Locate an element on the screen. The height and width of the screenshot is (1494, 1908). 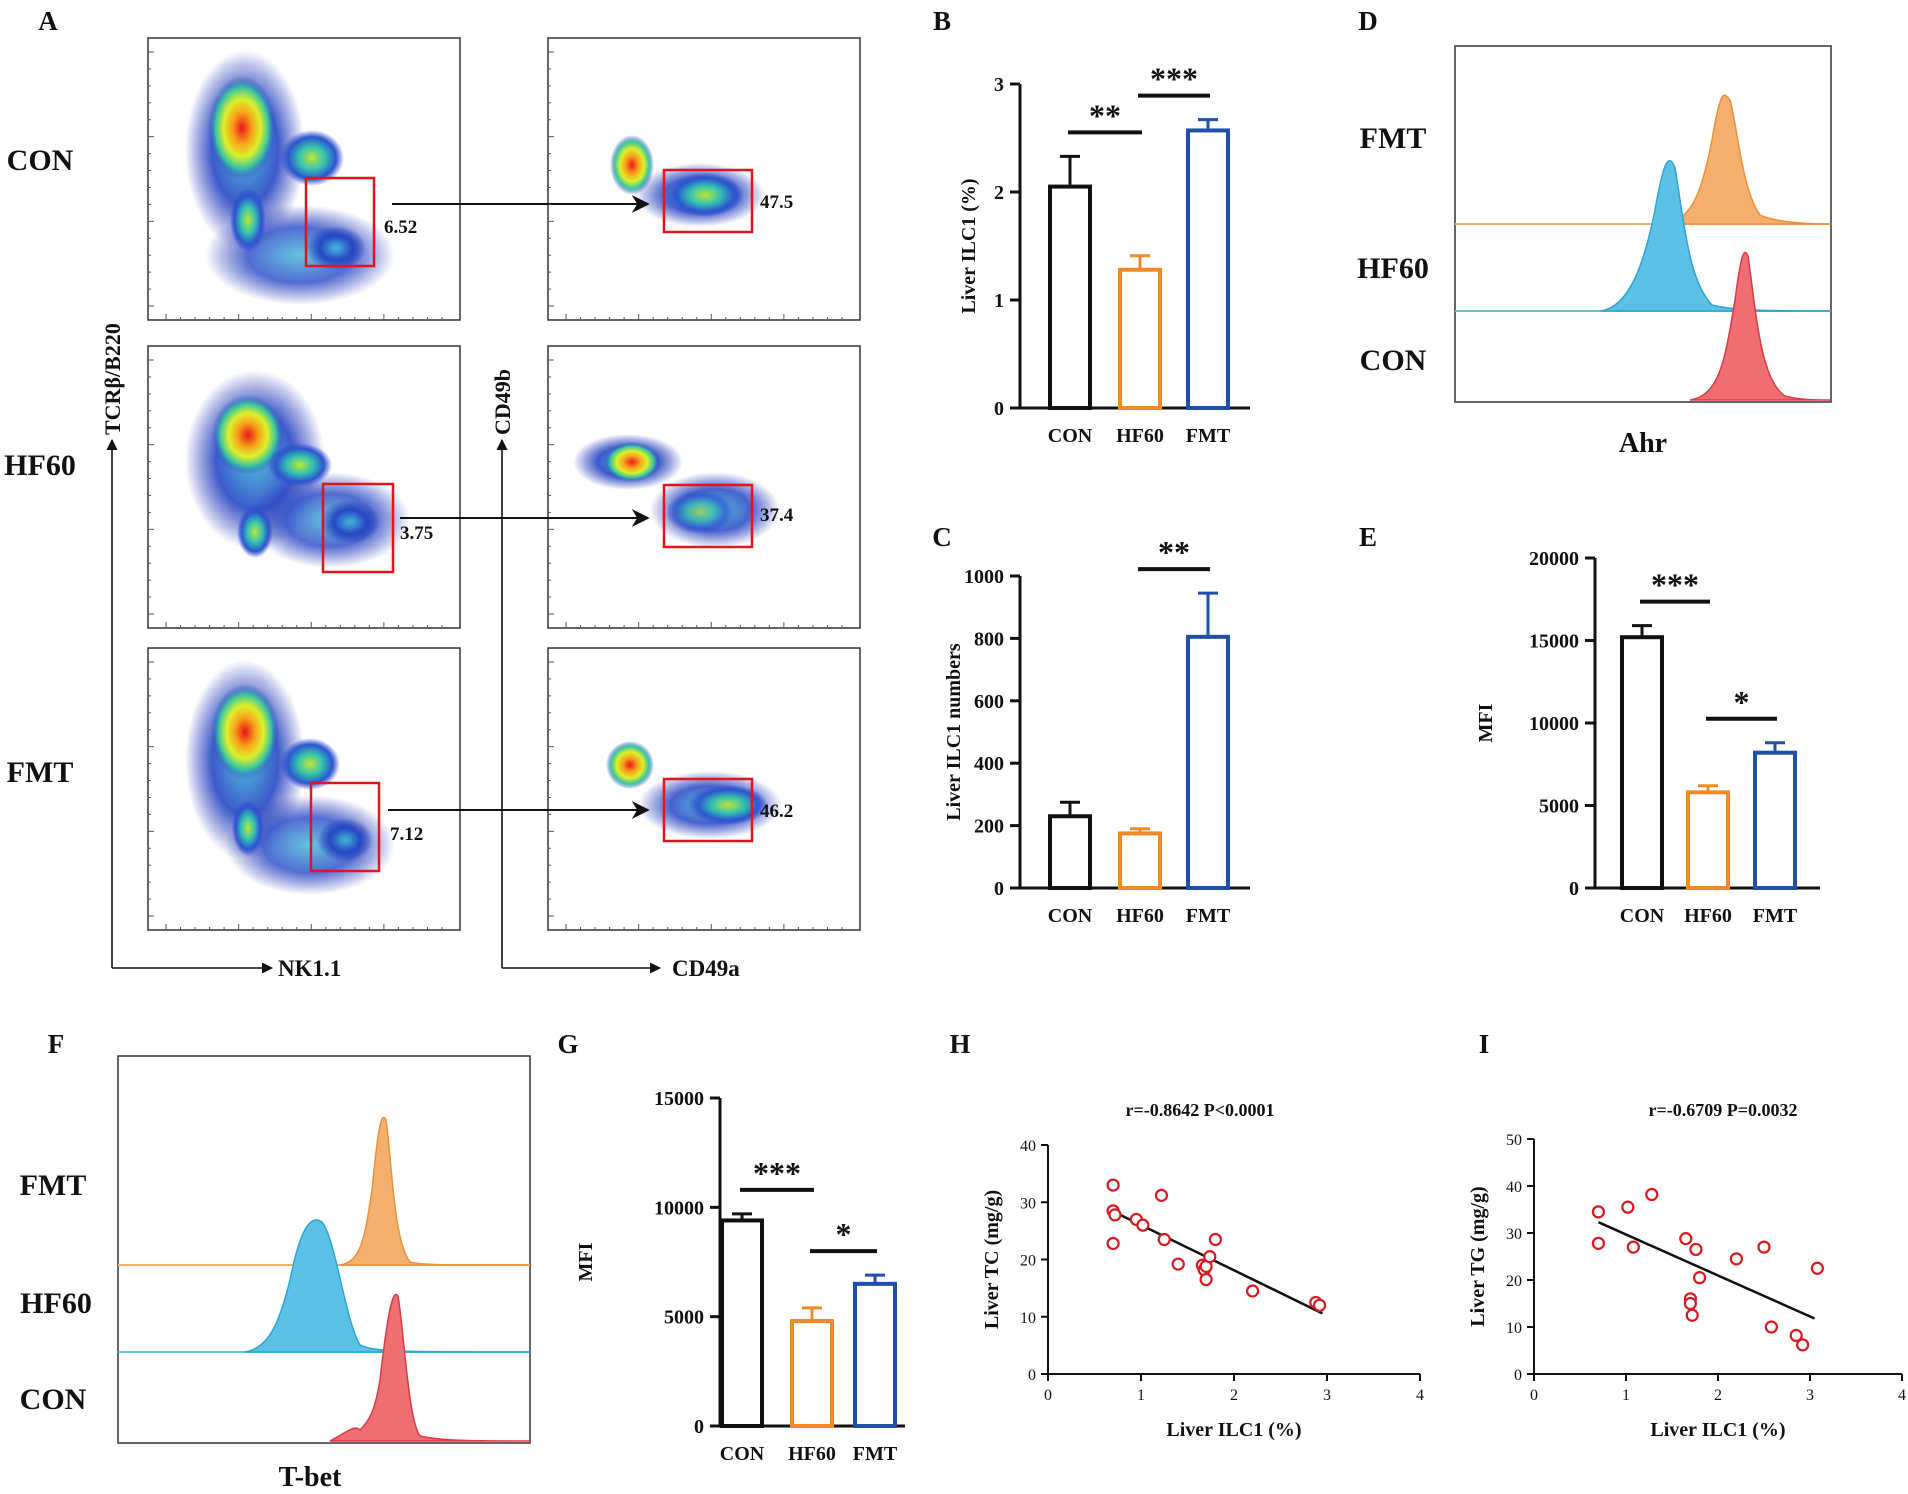
gate-hf60-right is located at coordinates (708, 516).